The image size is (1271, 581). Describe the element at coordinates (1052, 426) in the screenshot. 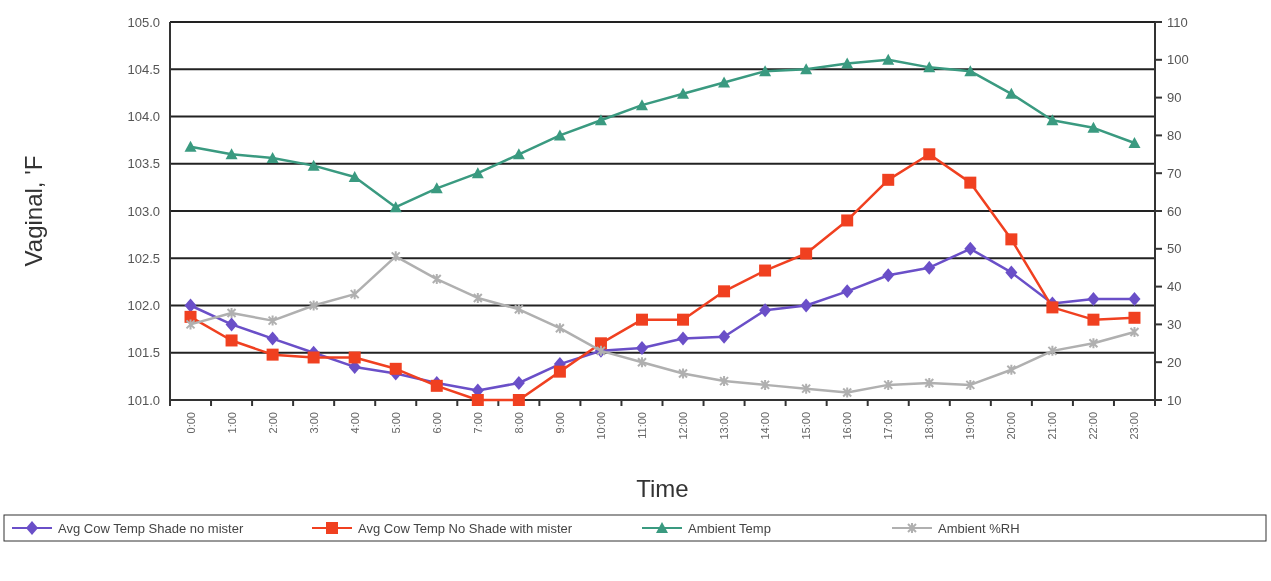

I see `x-tick-label: 21:00` at that location.